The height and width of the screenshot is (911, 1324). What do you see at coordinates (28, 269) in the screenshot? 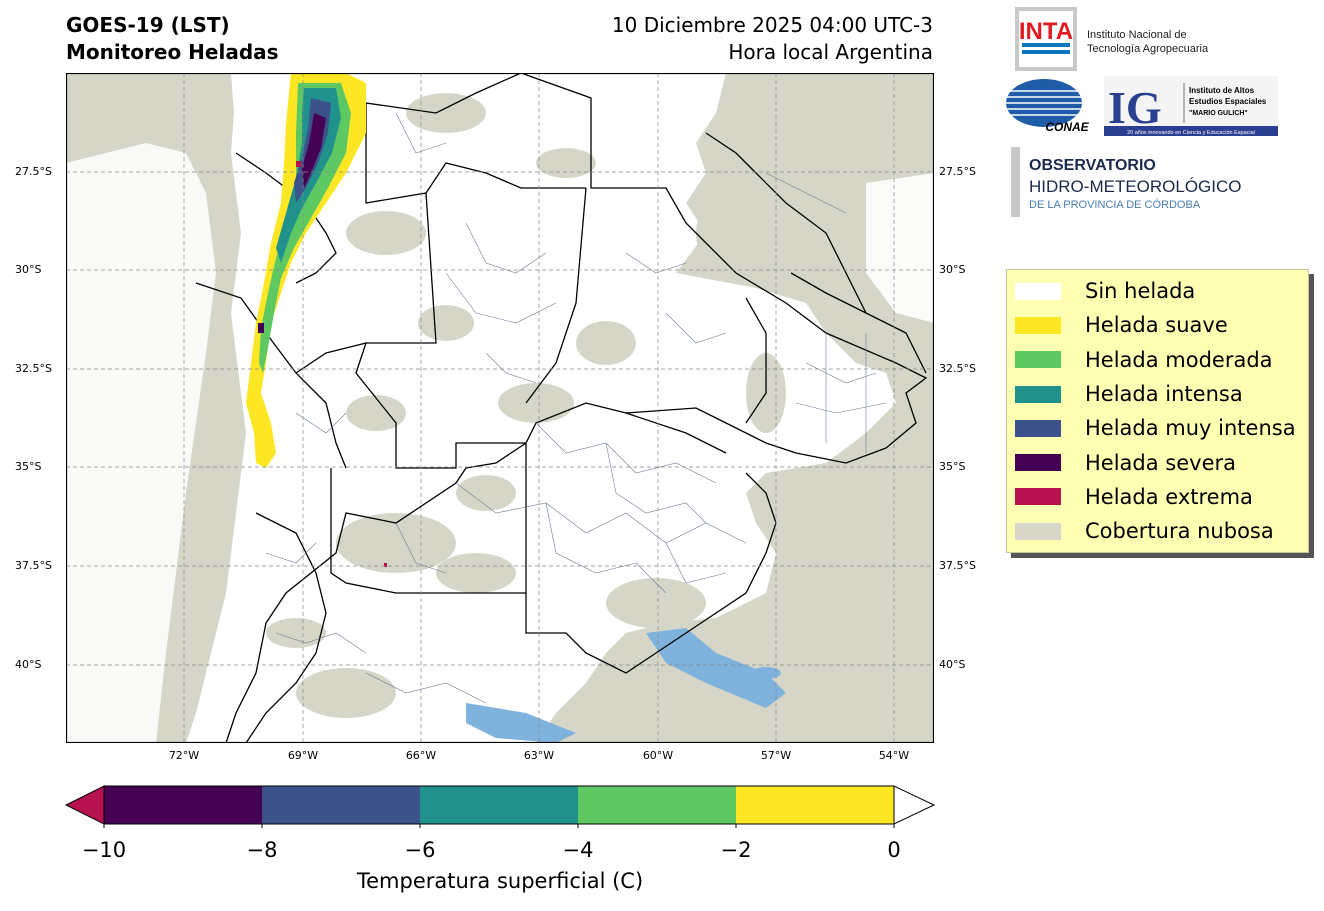
I see `lat-tick-left: 30°S` at bounding box center [28, 269].